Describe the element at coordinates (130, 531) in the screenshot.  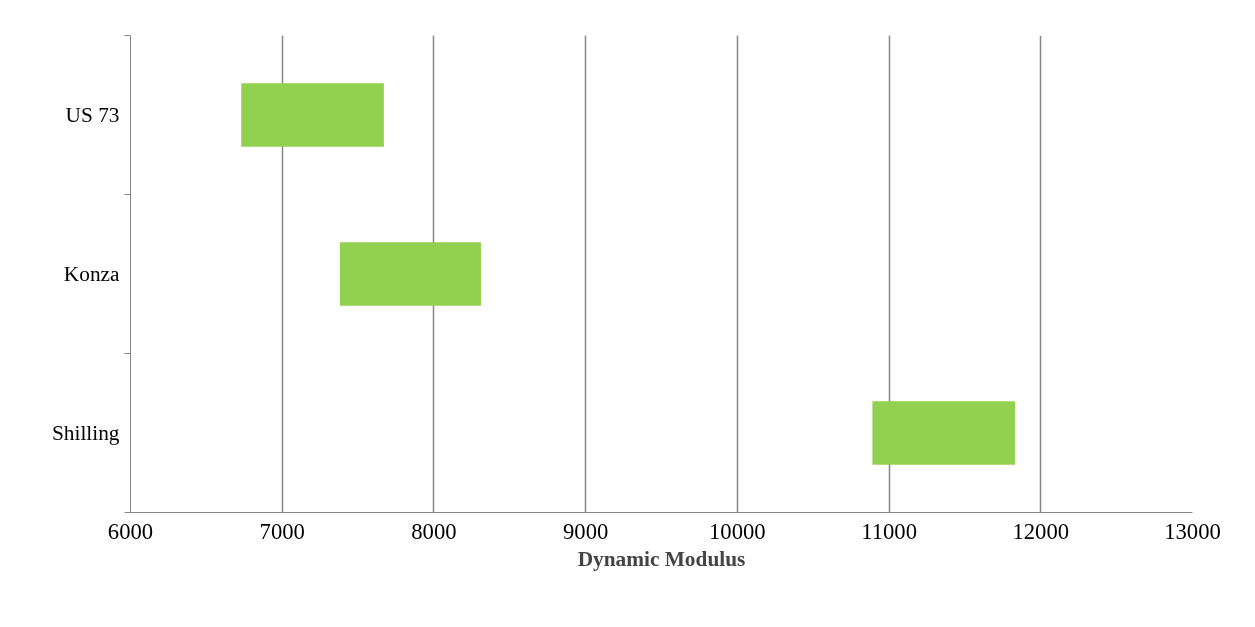
I see `x-tick-label: 6000` at that location.